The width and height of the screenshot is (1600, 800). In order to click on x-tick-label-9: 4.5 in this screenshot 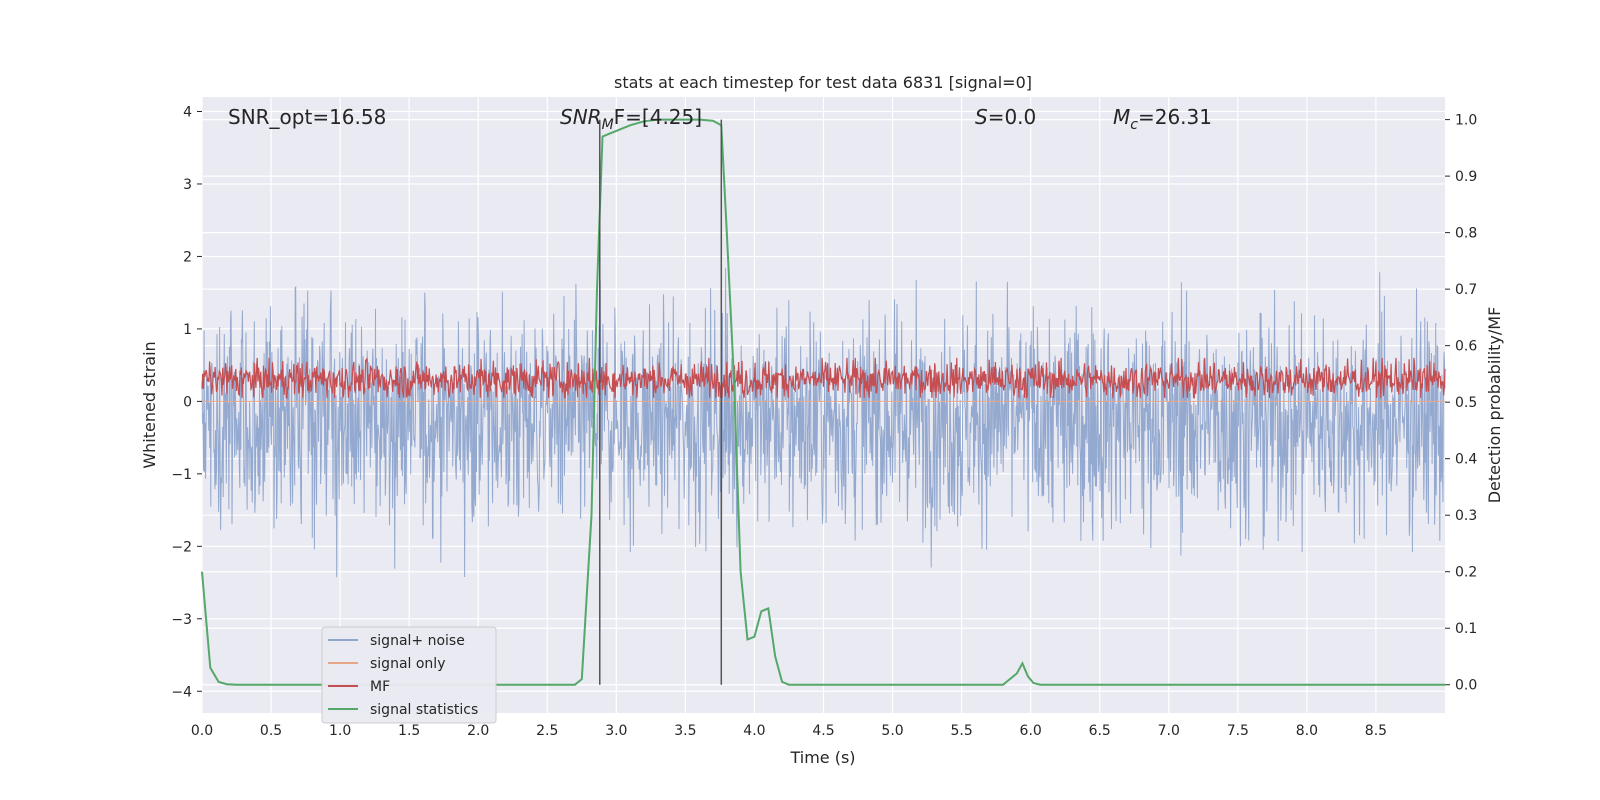, I will do `click(823, 731)`.